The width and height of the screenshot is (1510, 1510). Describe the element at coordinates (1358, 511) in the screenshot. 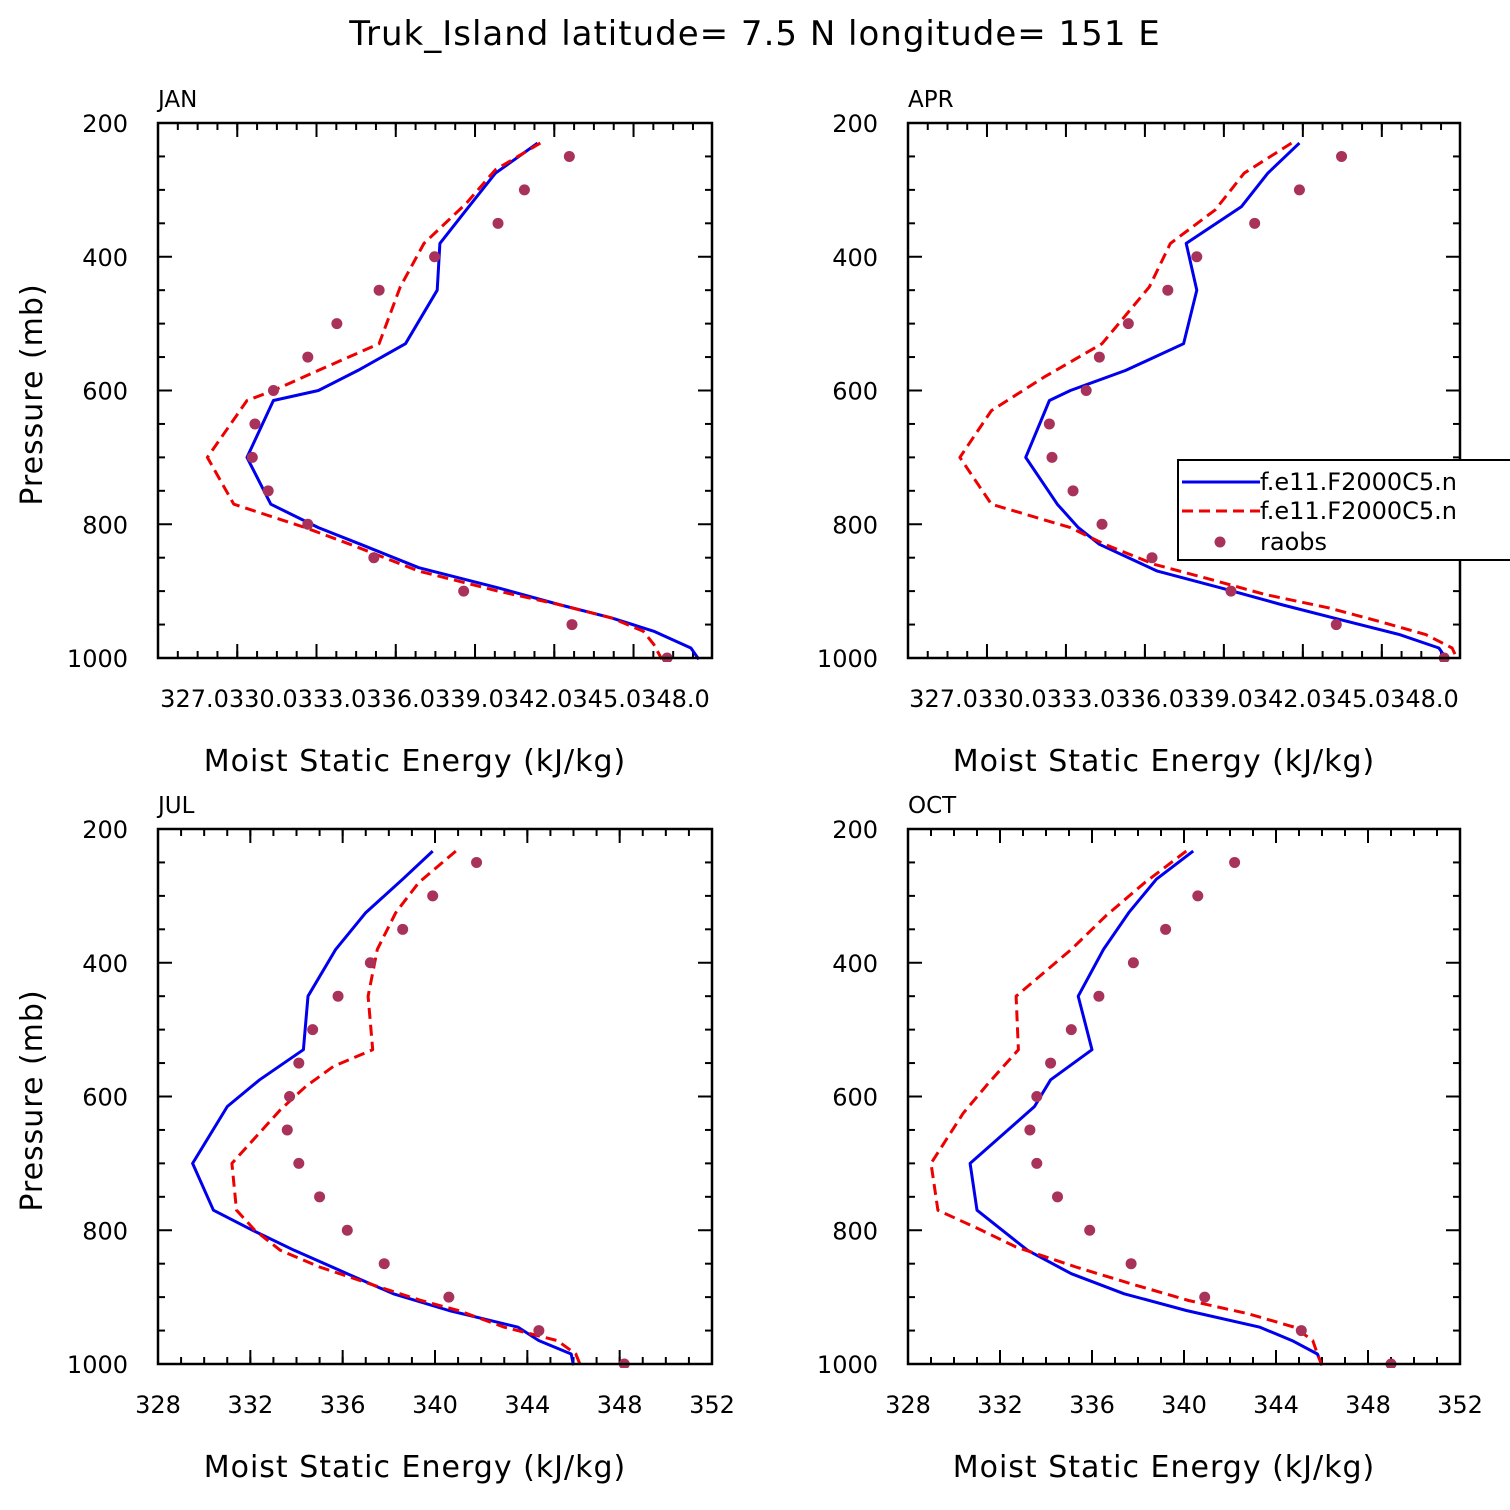

I see `legend-label: f.e11.F2000C5.n` at that location.